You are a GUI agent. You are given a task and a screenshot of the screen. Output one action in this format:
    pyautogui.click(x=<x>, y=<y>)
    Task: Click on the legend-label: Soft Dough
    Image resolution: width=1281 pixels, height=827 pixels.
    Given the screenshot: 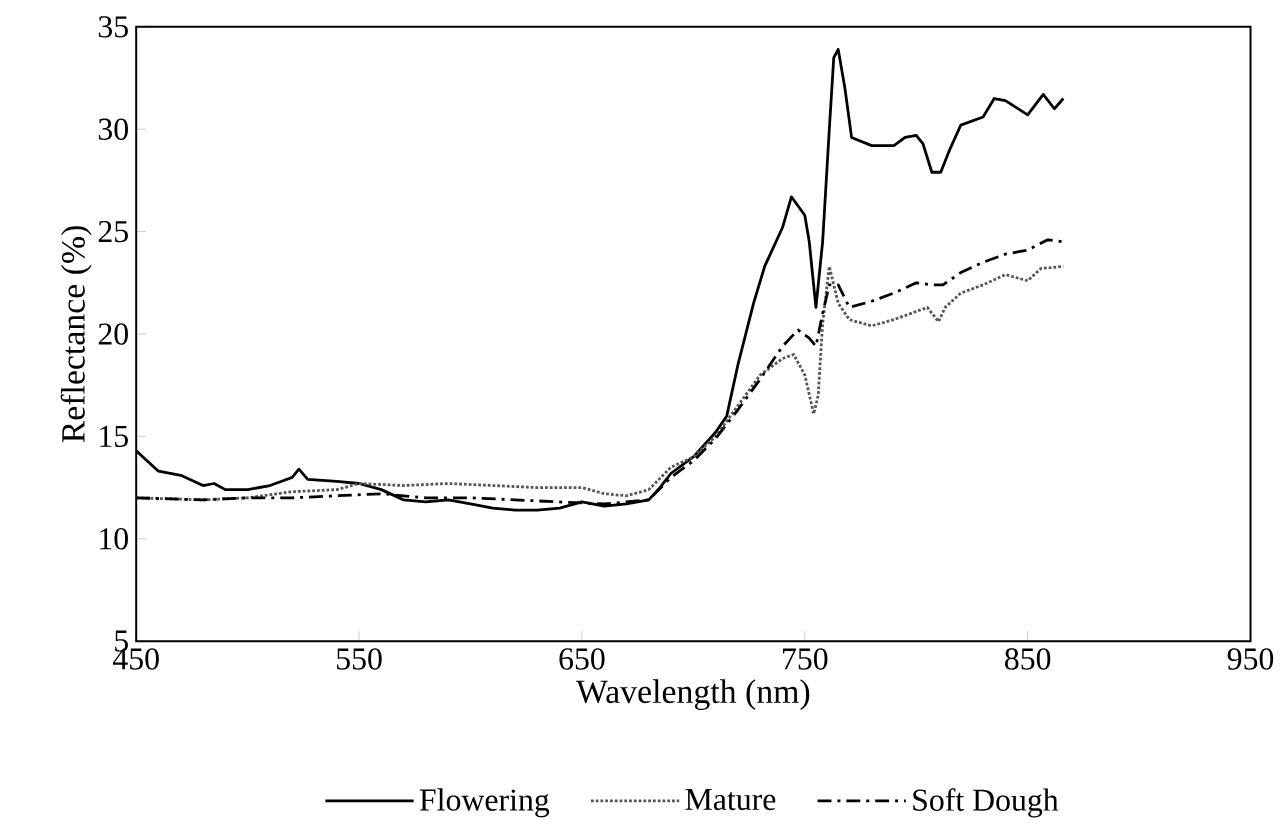 What is the action you would take?
    pyautogui.click(x=986, y=803)
    